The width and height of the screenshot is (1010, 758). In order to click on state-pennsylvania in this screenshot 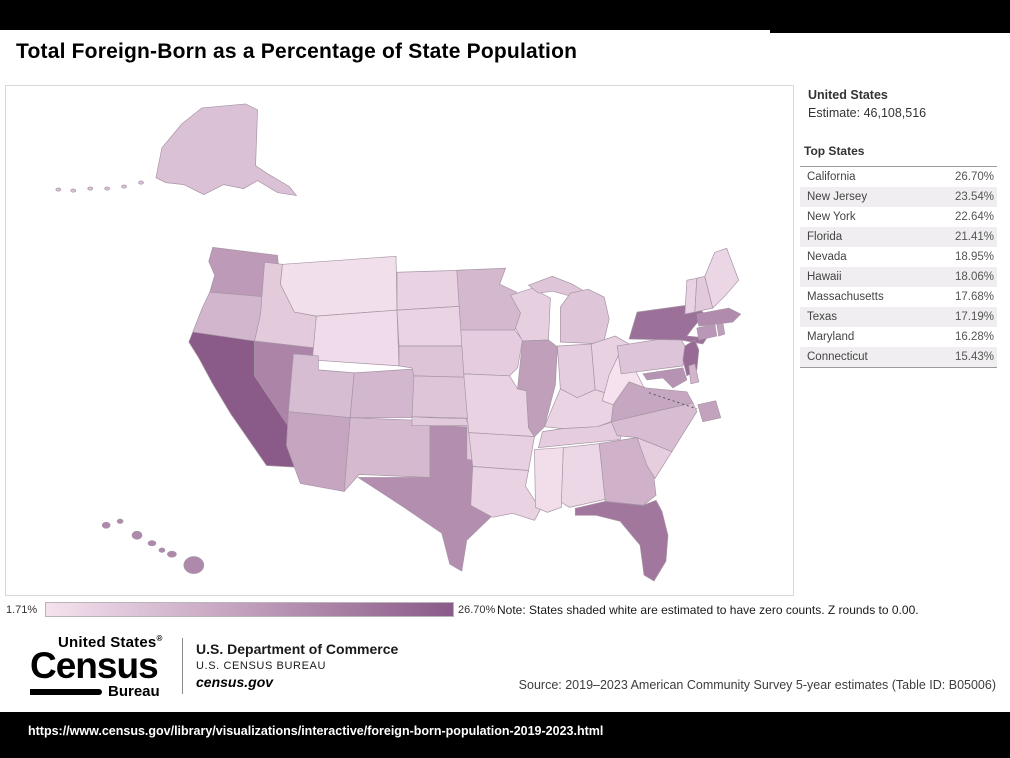, I will do `click(651, 355)`.